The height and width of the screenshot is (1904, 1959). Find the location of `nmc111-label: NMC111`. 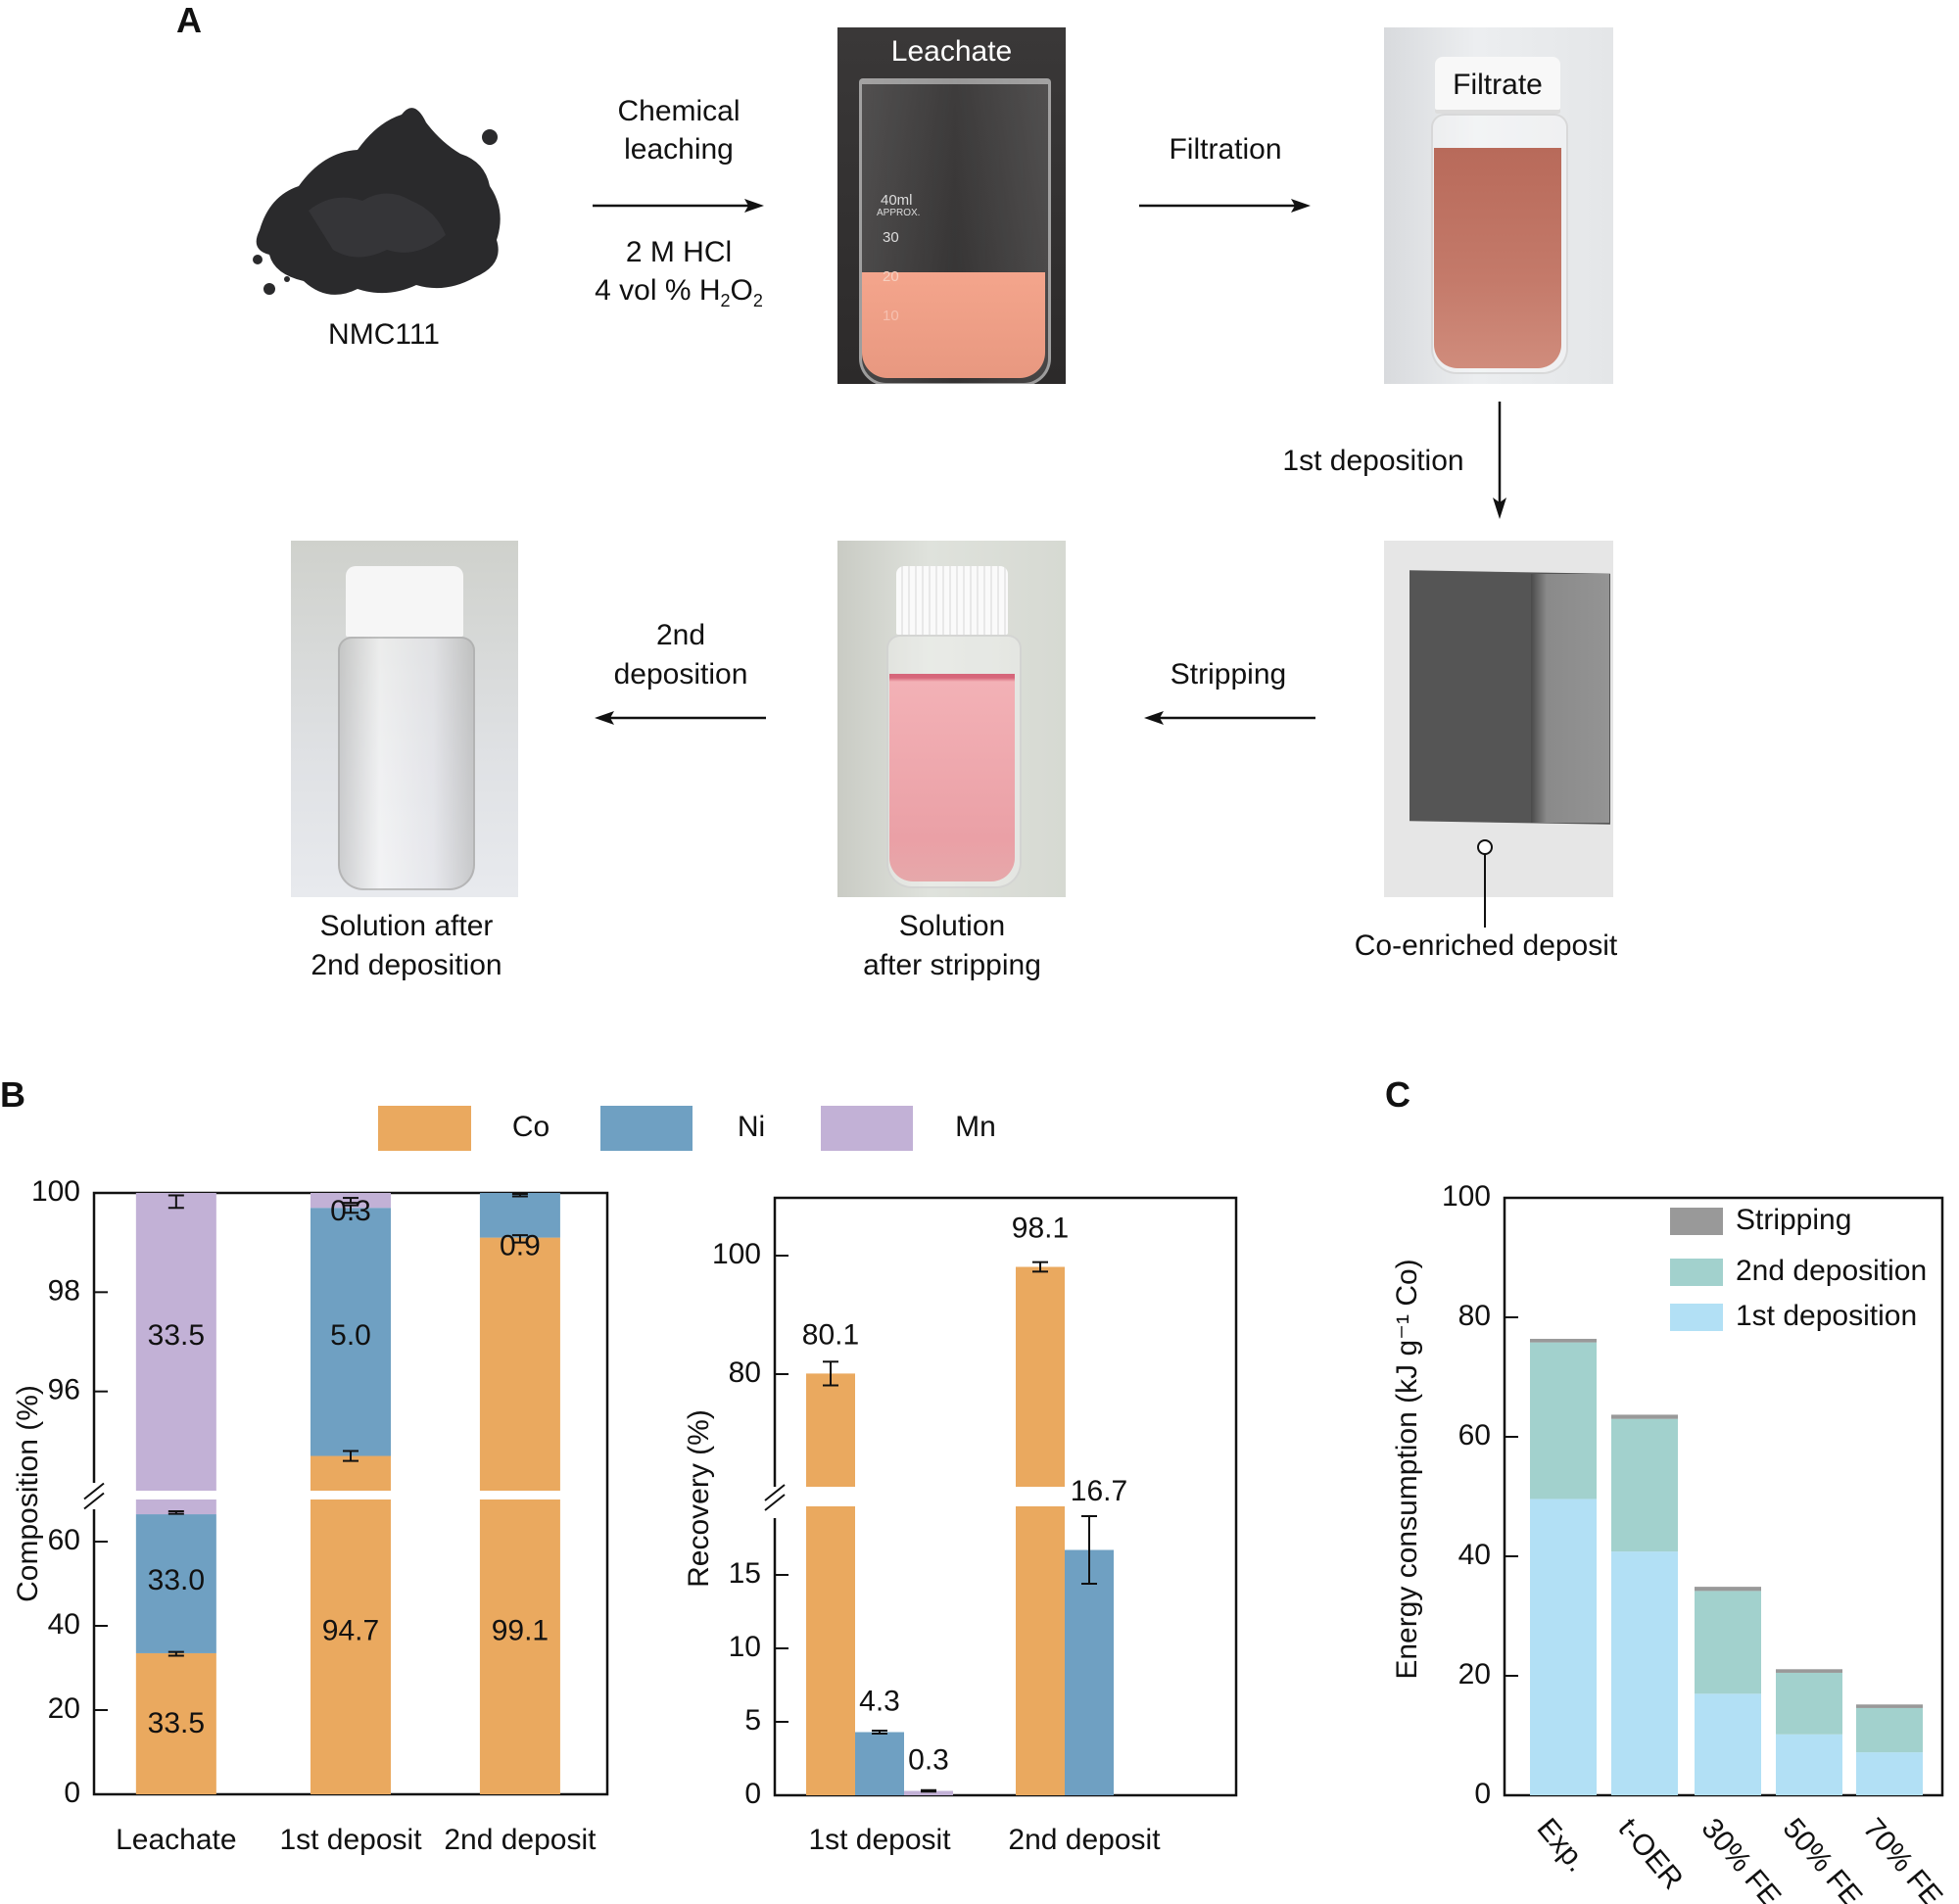

nmc111-label: NMC111 is located at coordinates (384, 334).